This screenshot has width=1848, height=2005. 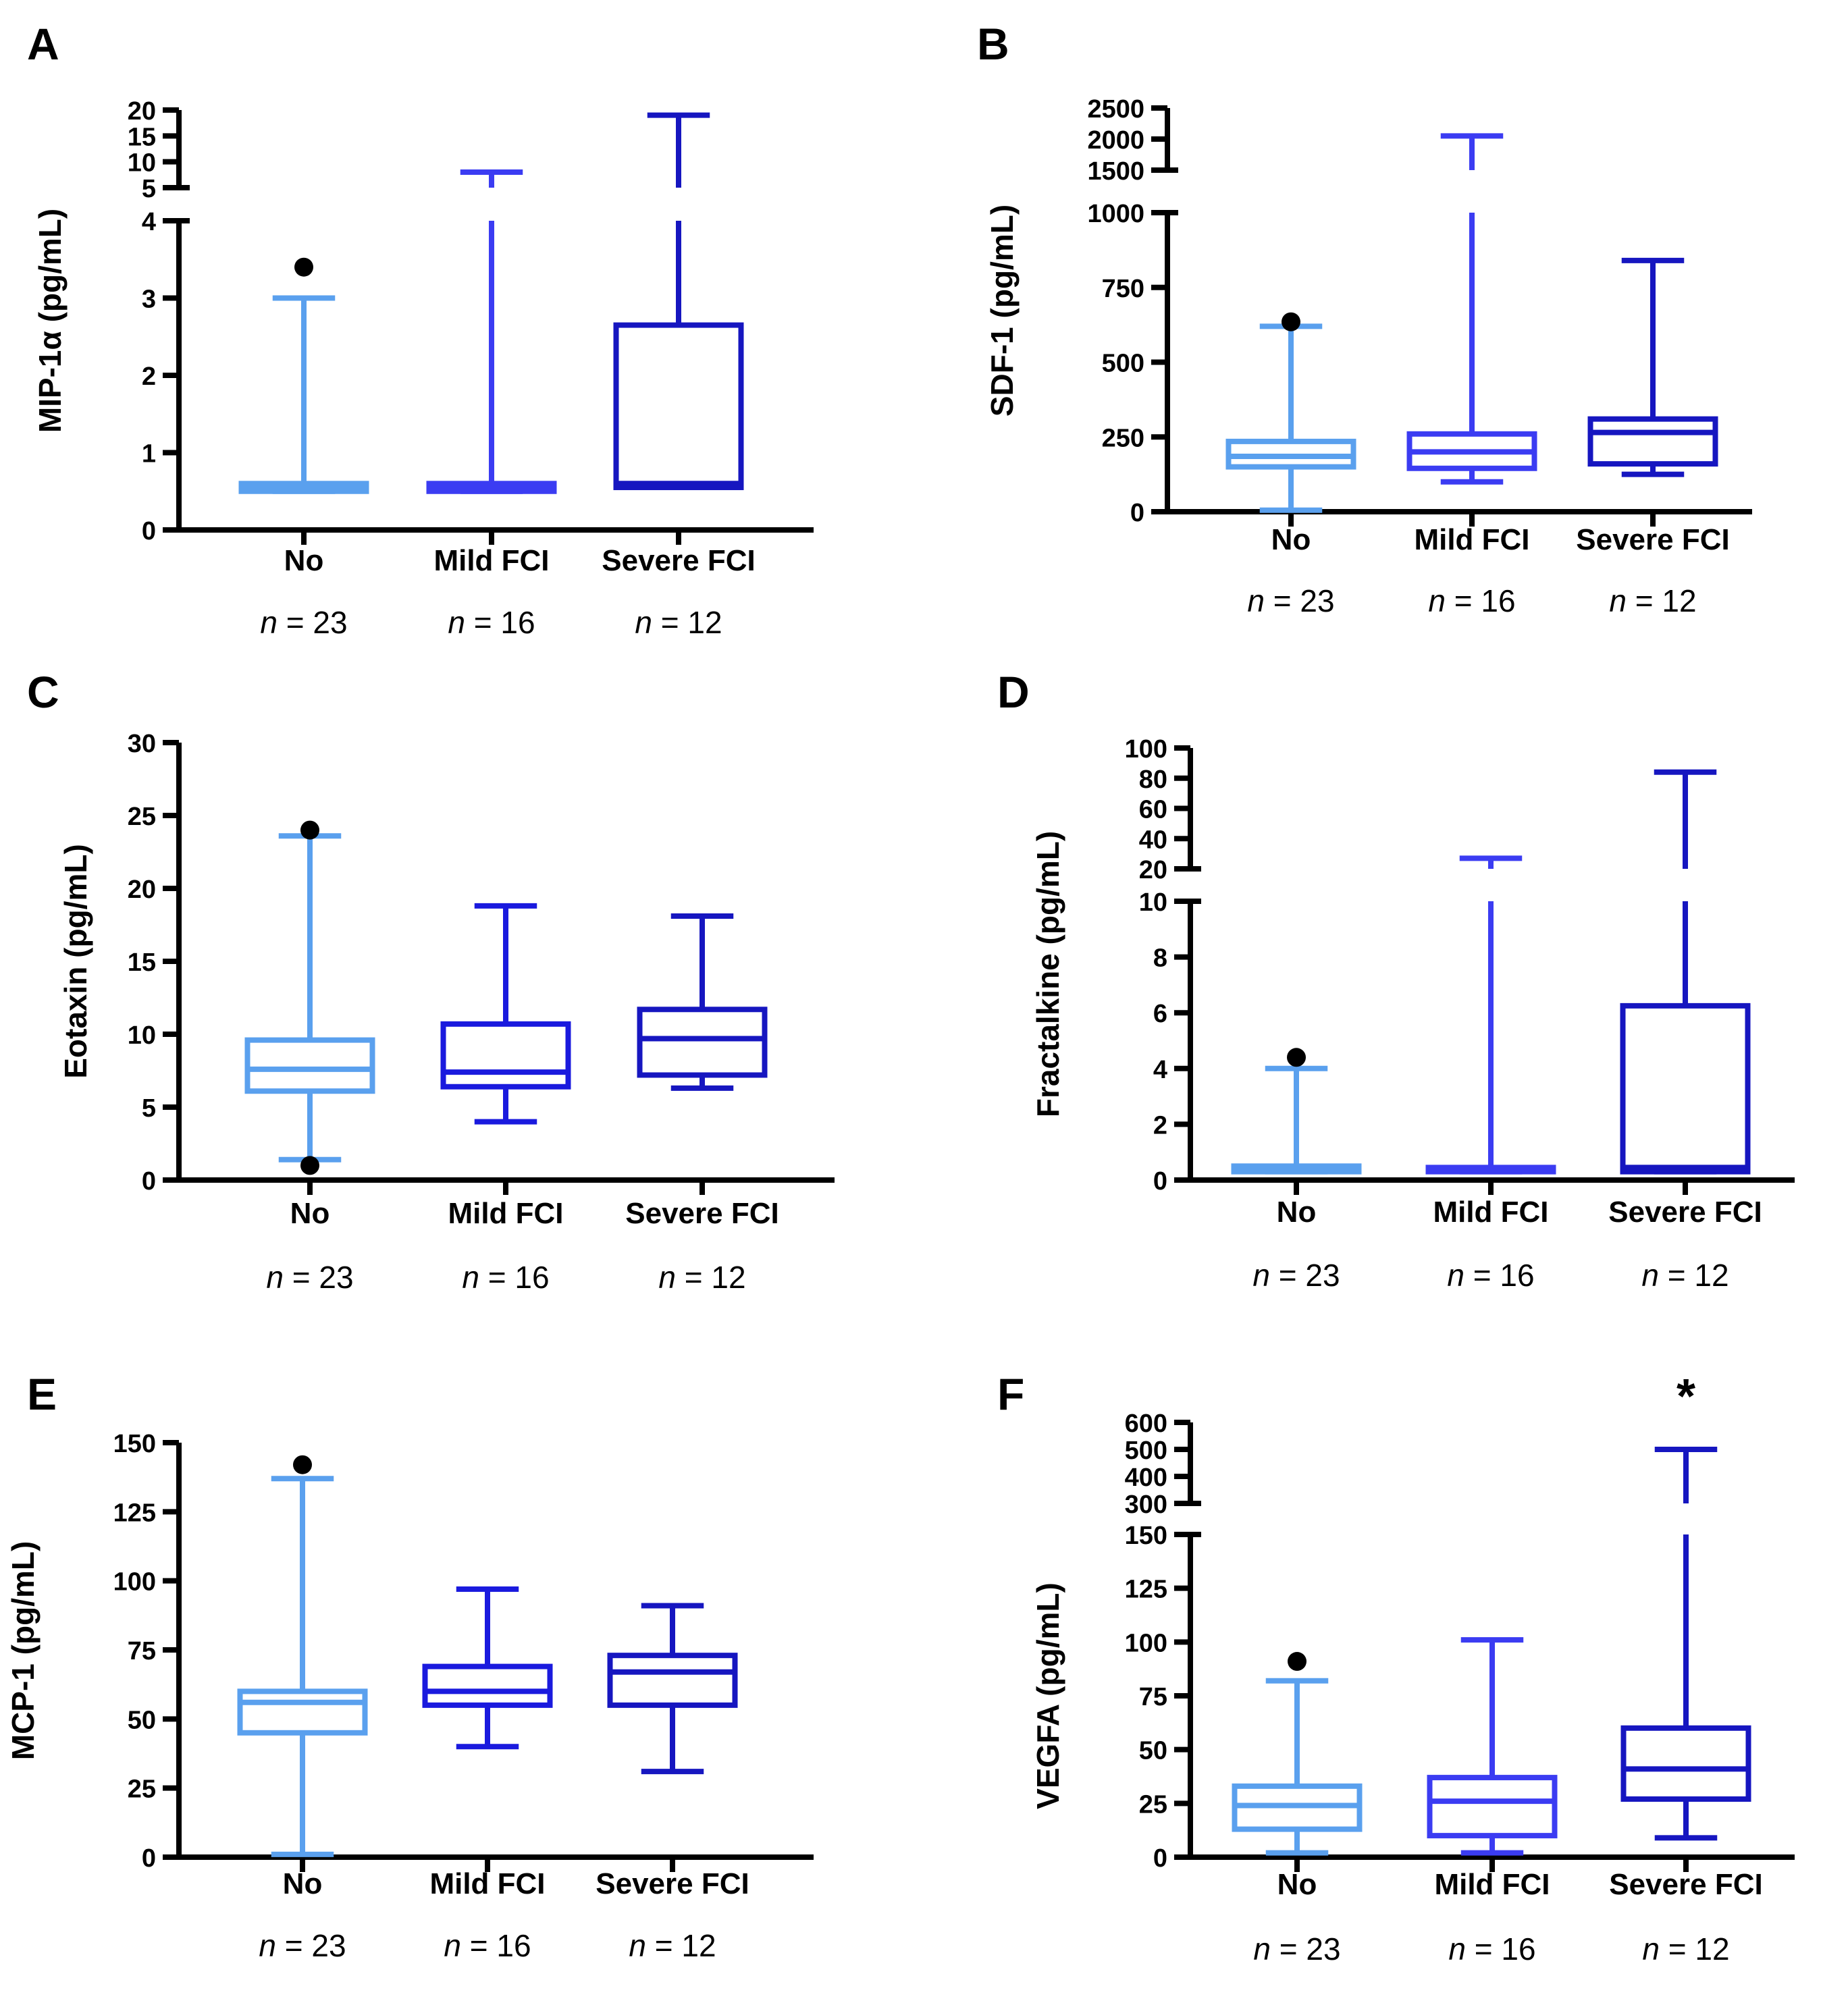 I want to click on y-tick-label: 125, so click(x=1146, y=1590).